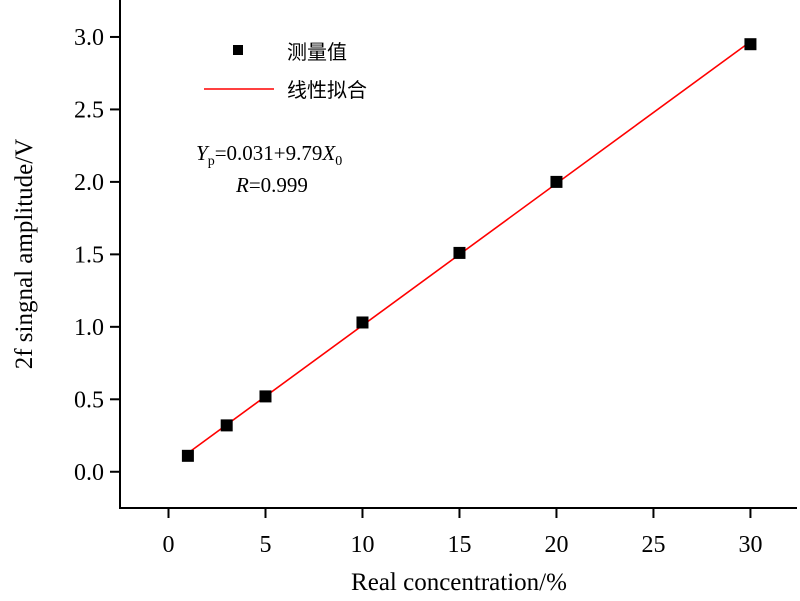  I want to click on r-value: R=0.999, so click(271, 185).